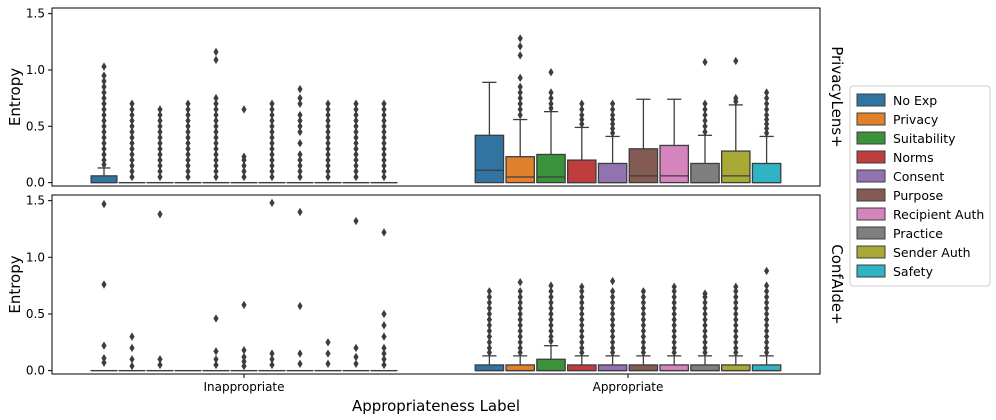 The image size is (996, 420). What do you see at coordinates (384, 300) in the screenshot?
I see `box-safety` at bounding box center [384, 300].